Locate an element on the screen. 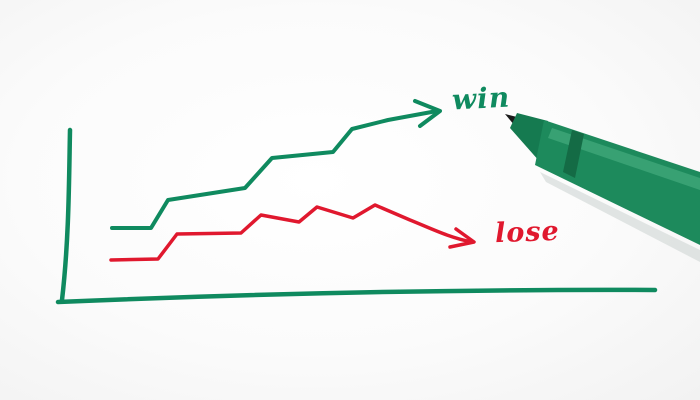 The image size is (700, 400). marker-pen is located at coordinates (602, 187).